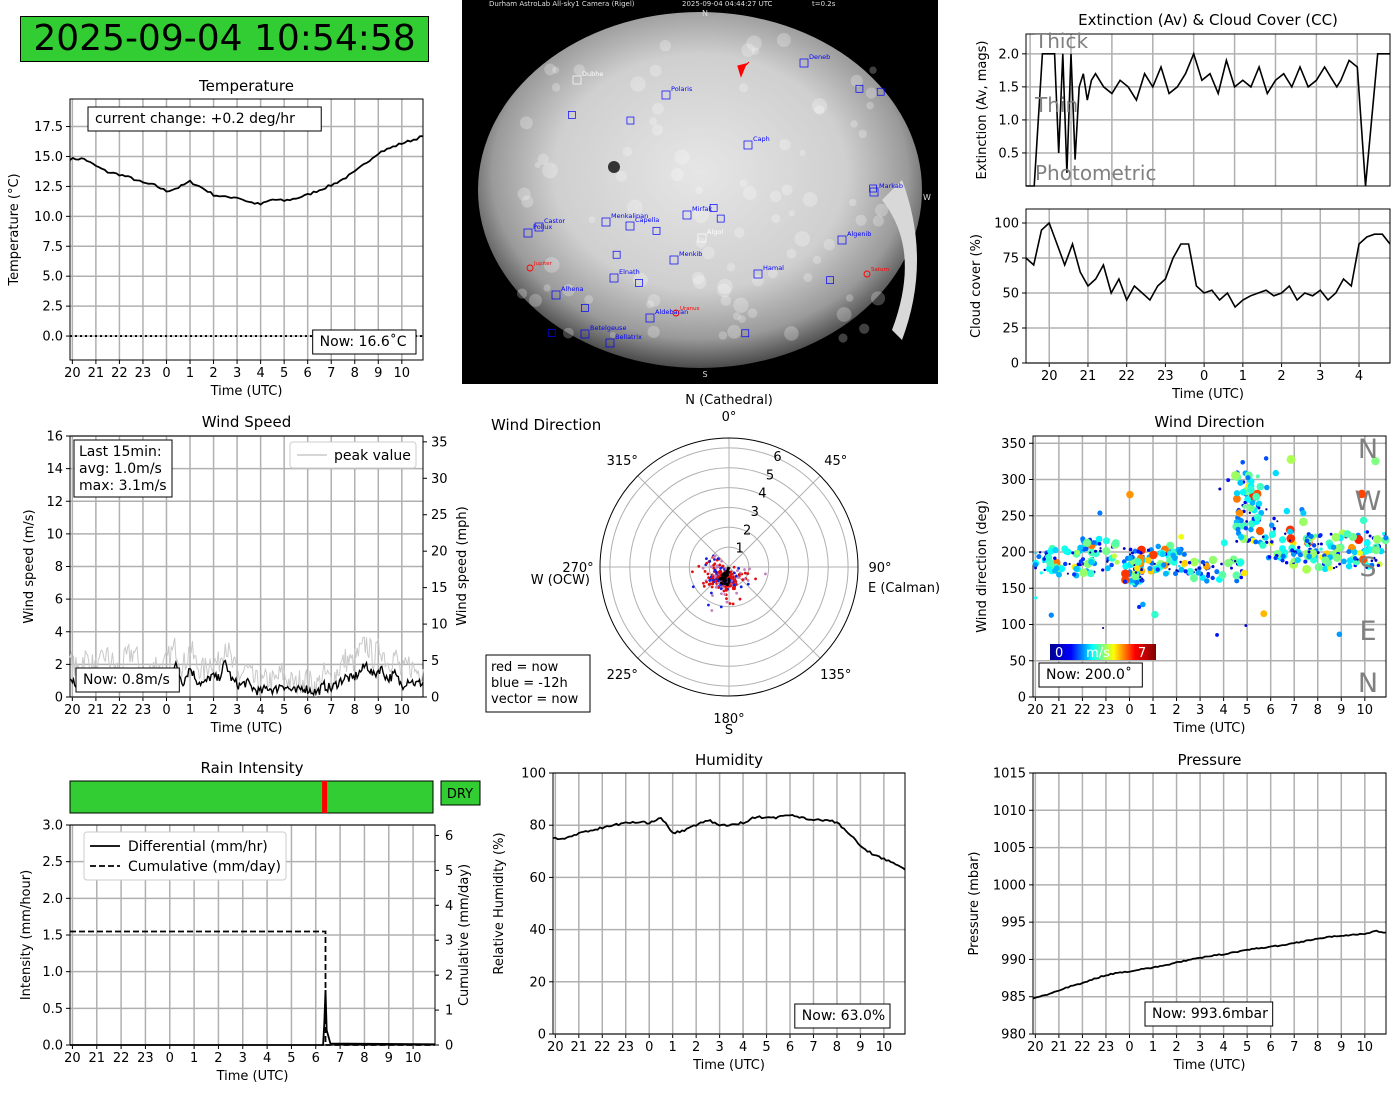 The width and height of the screenshot is (1400, 1100). Describe the element at coordinates (331, 710) in the screenshot. I see `tick-label-x: 7` at that location.